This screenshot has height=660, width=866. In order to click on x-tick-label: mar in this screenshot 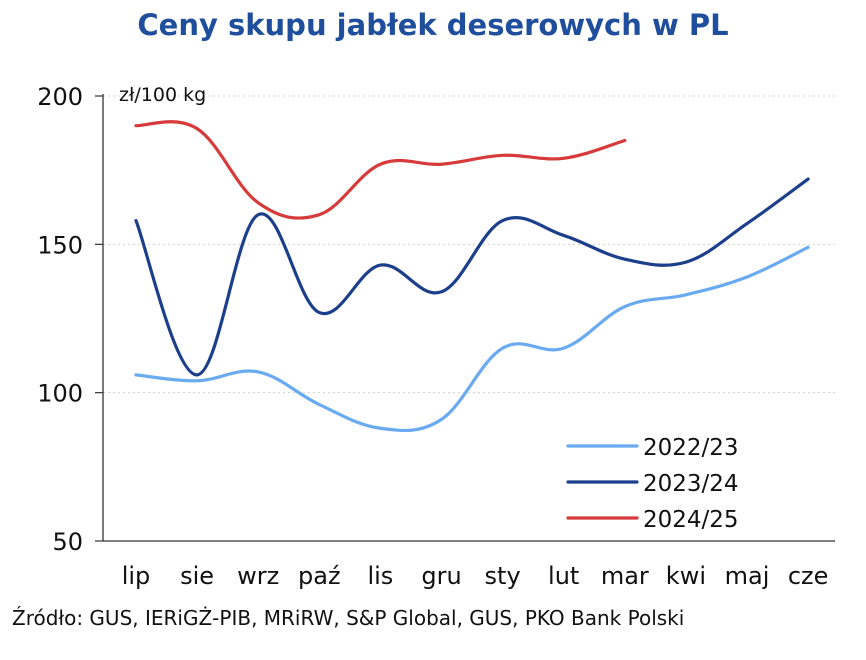, I will do `click(625, 576)`.